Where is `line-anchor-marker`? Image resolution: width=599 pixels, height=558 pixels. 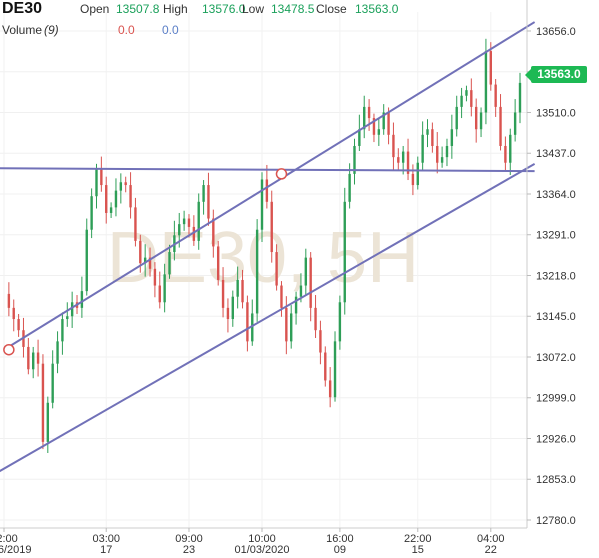
line-anchor-marker is located at coordinates (9, 349).